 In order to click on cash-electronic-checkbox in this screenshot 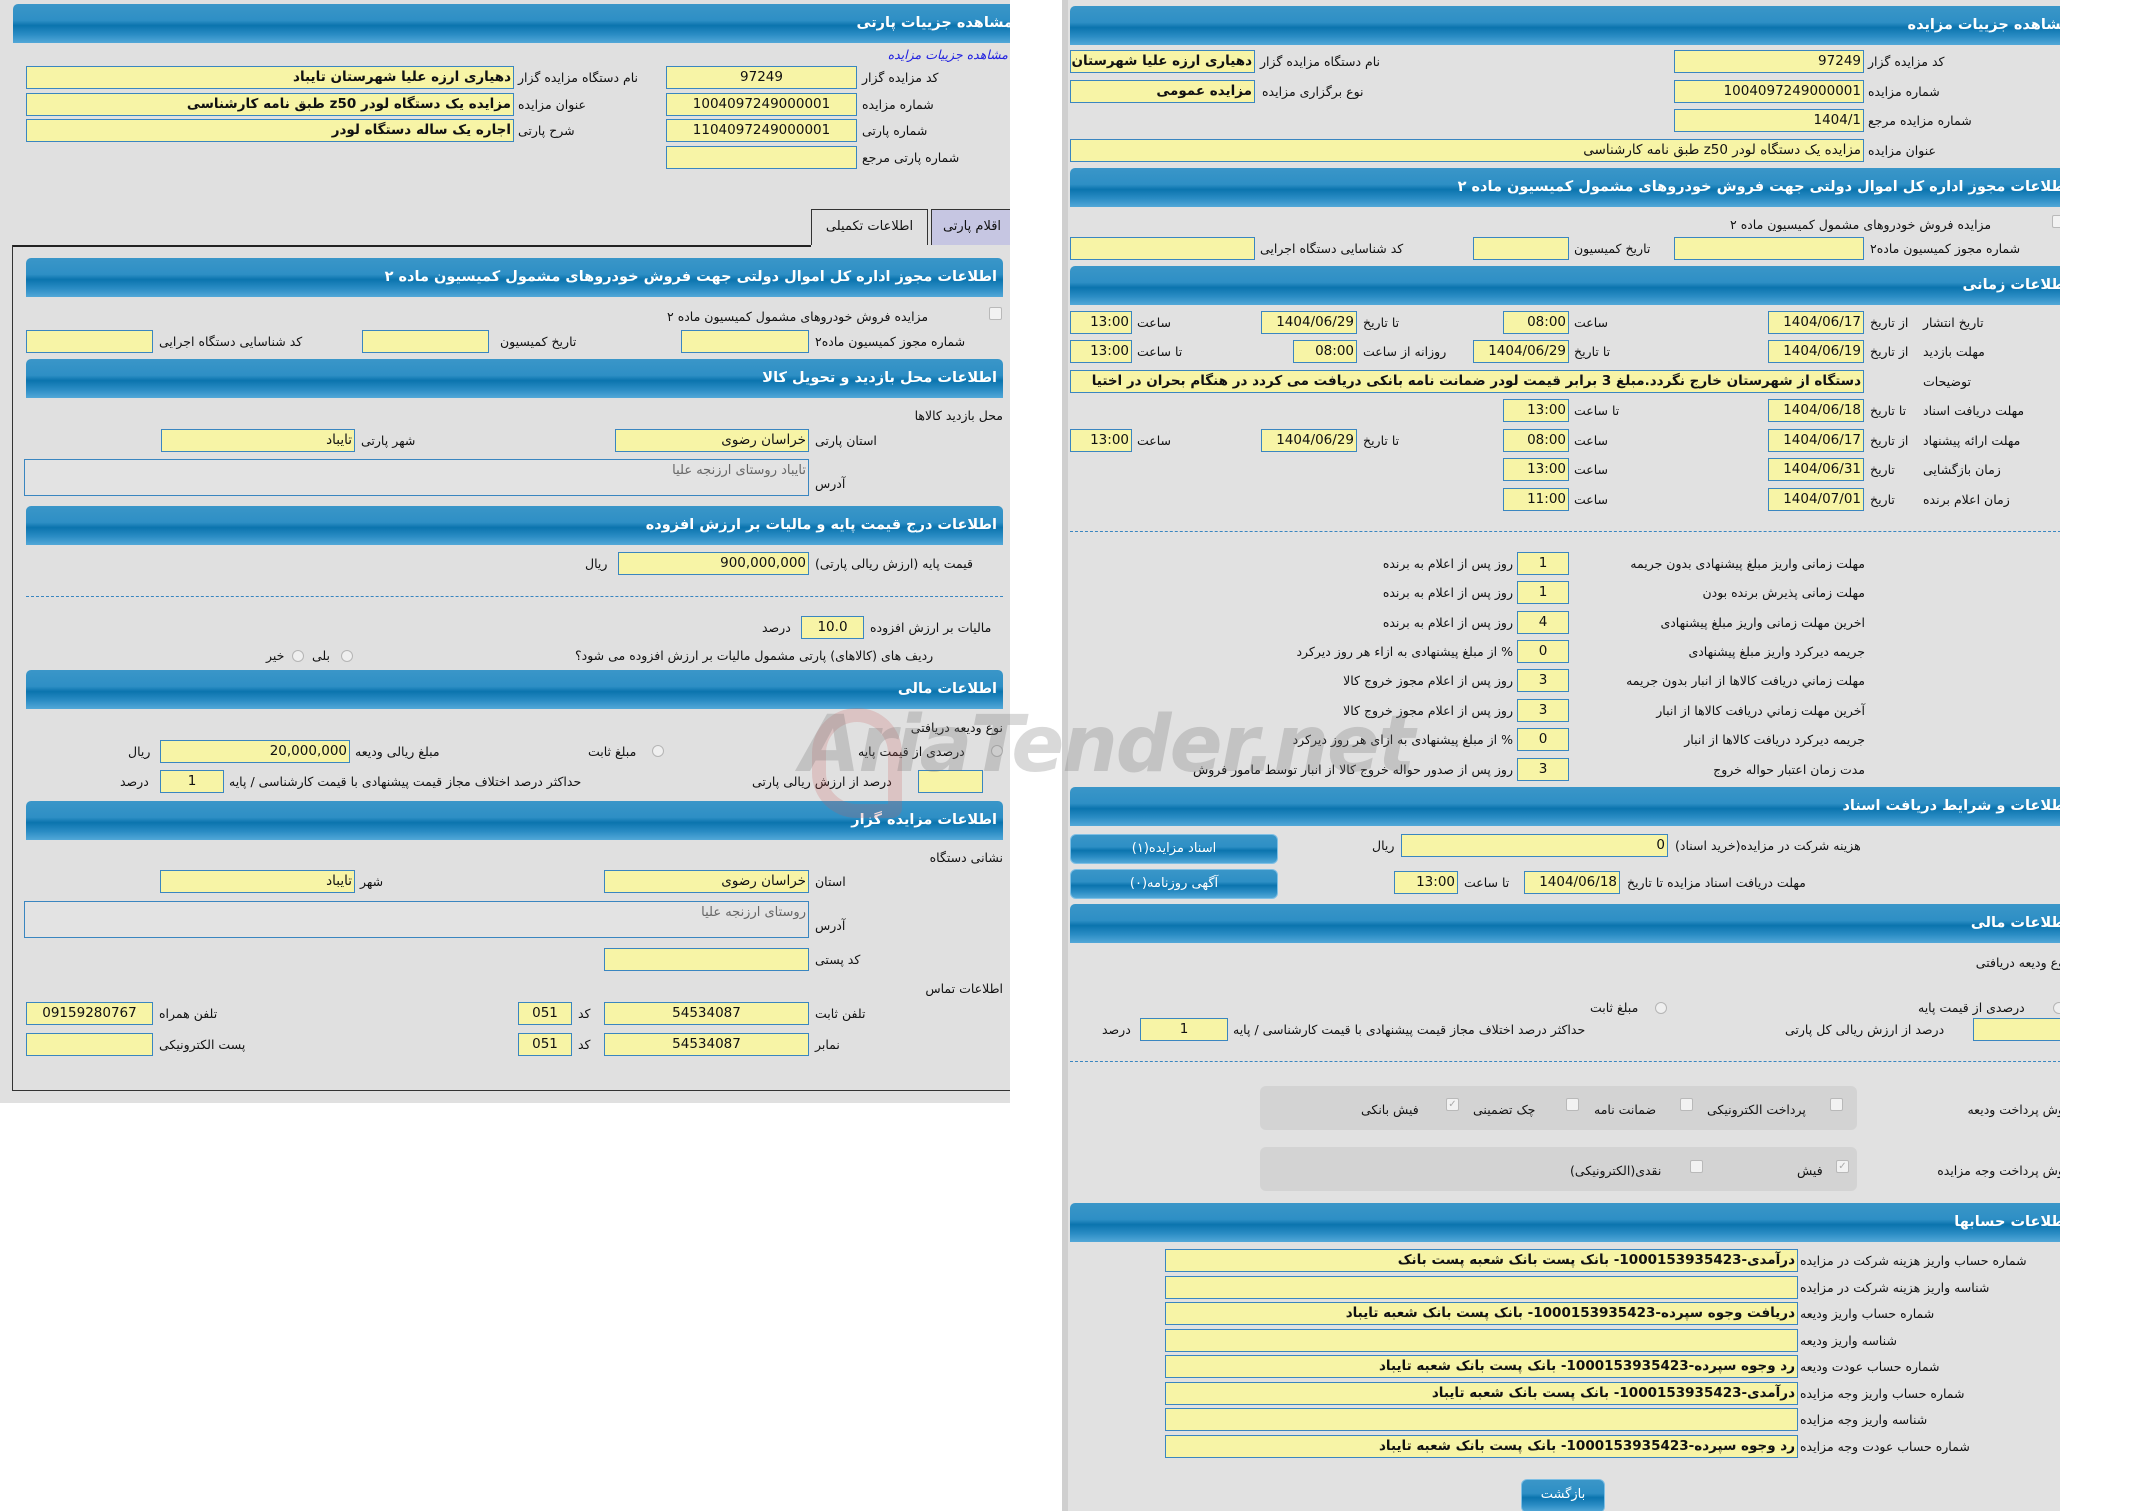, I will do `click(1696, 1166)`.